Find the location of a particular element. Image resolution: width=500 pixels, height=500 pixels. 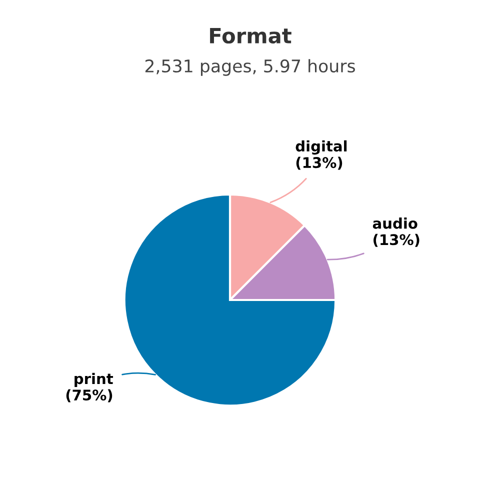

data-label: (75%) is located at coordinates (89, 395).